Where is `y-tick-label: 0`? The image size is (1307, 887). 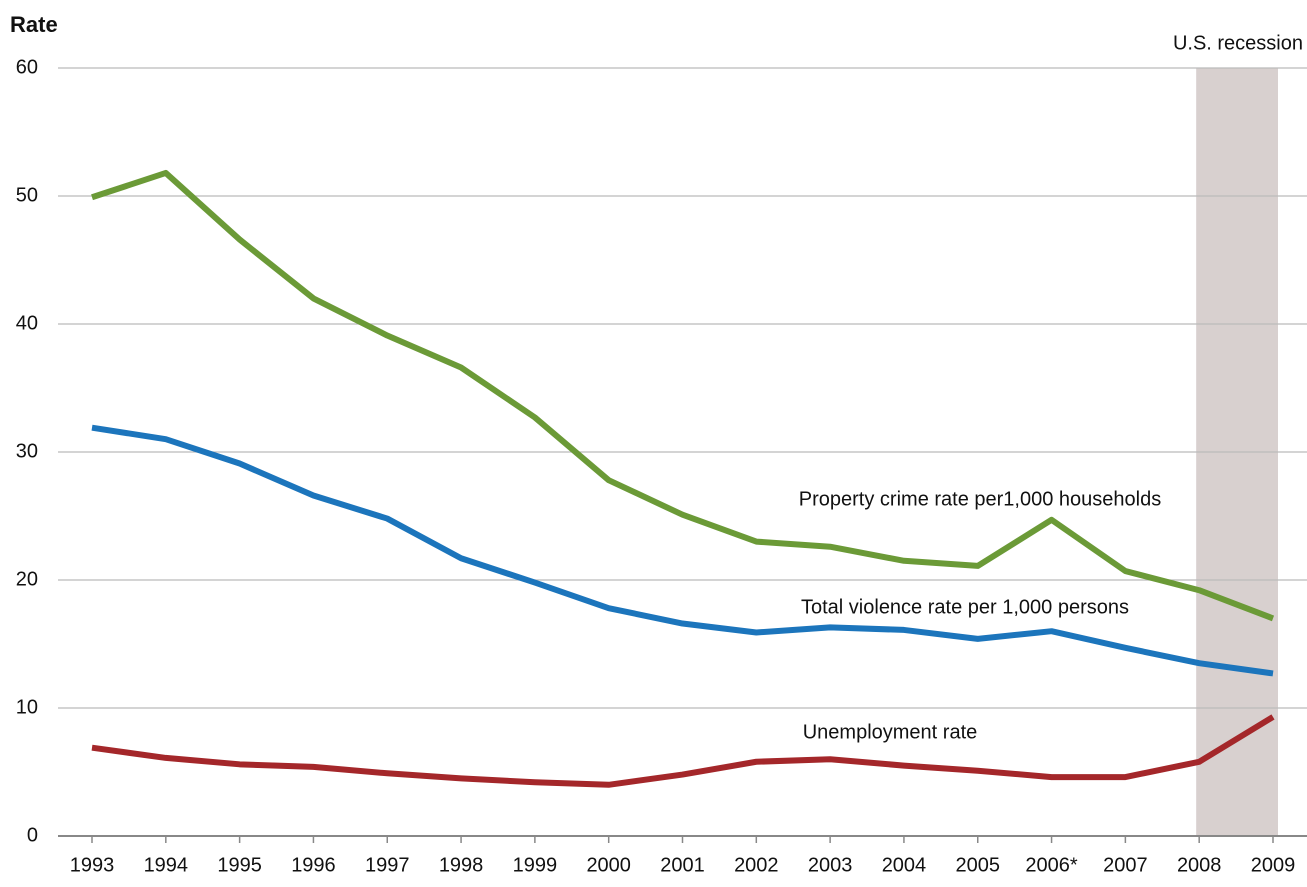 y-tick-label: 0 is located at coordinates (32, 835).